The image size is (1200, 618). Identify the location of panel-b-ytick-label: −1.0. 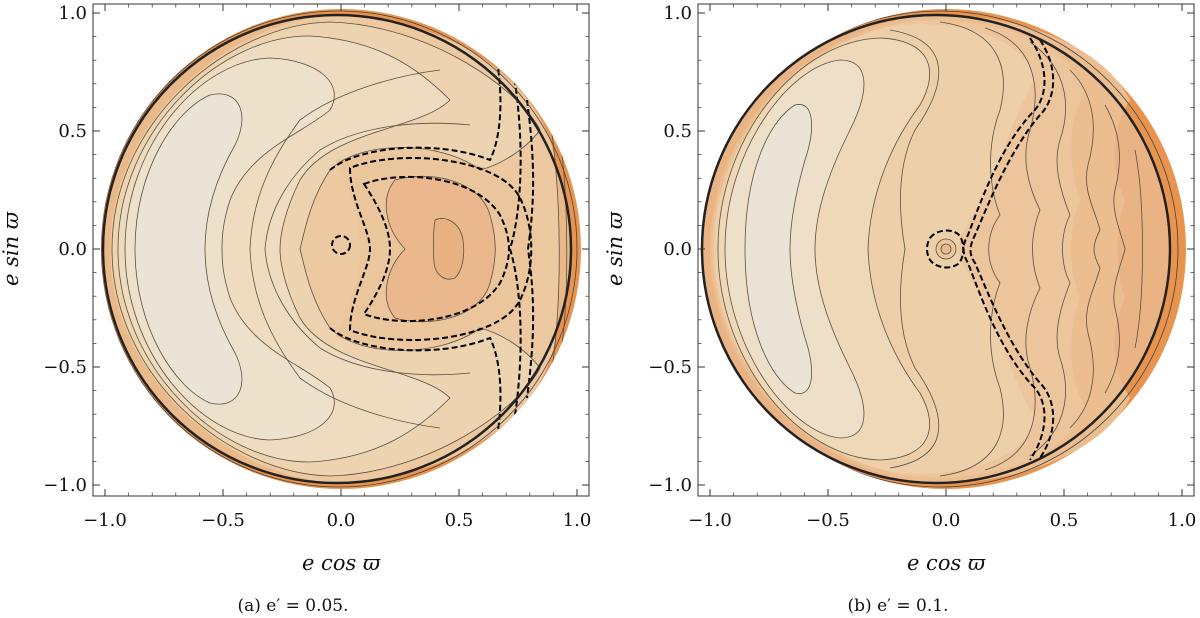
(670, 485).